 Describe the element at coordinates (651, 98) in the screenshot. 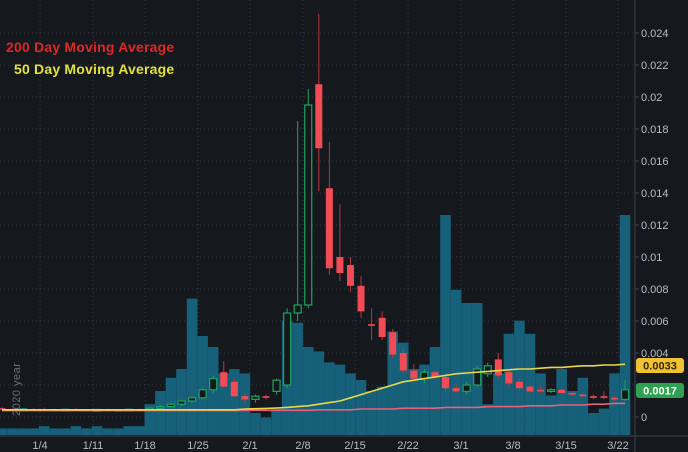

I see `y-axis-label: 0.02` at that location.